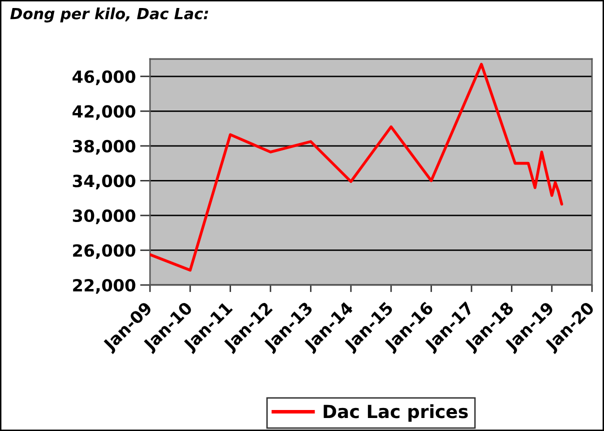 This screenshot has width=604, height=431. Describe the element at coordinates (104, 251) in the screenshot. I see `y-tick-label: 26,000` at that location.